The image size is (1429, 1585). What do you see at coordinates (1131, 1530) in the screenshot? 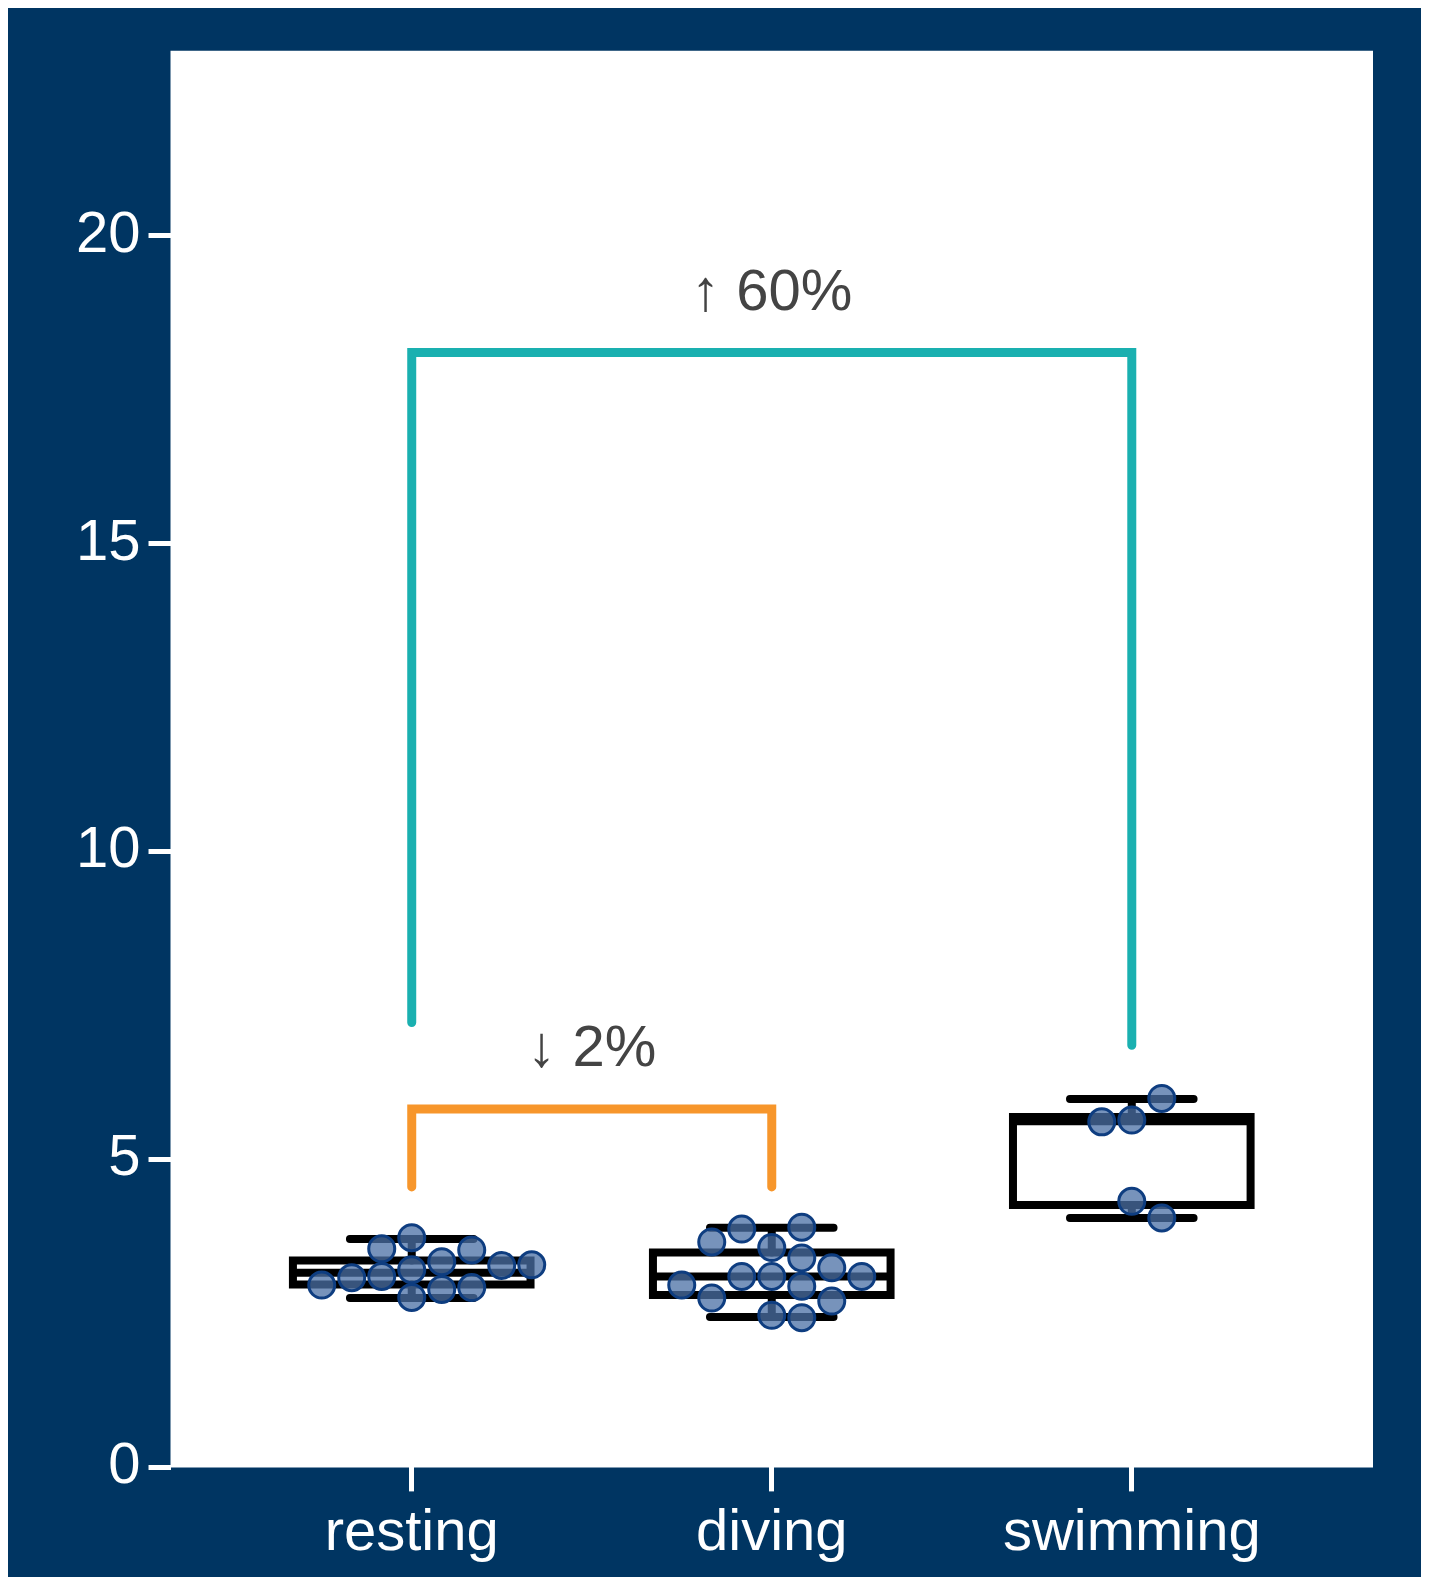
I see `x-tick-label: swimming` at bounding box center [1131, 1530].